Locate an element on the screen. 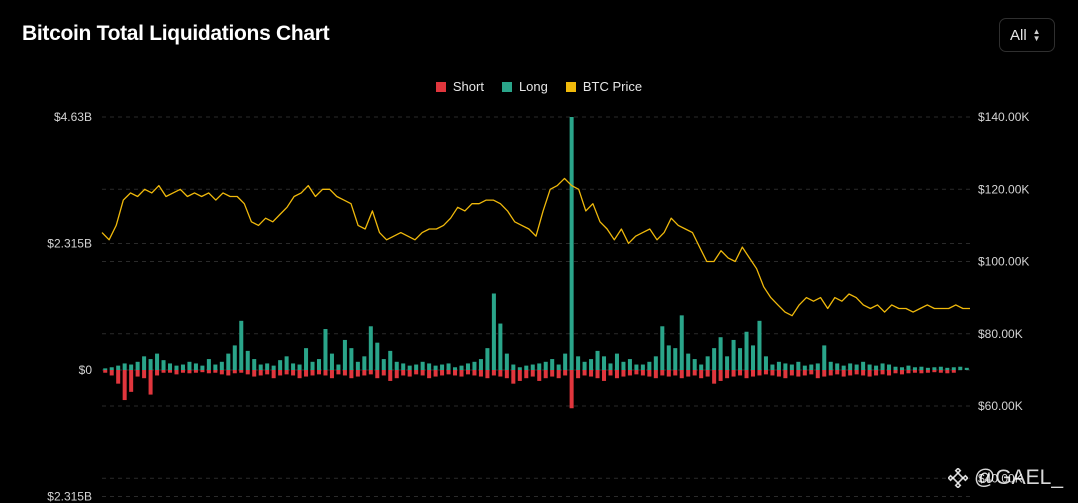 This screenshot has width=1078, height=503. time-range-select: All ▲ ▼ is located at coordinates (1027, 35).